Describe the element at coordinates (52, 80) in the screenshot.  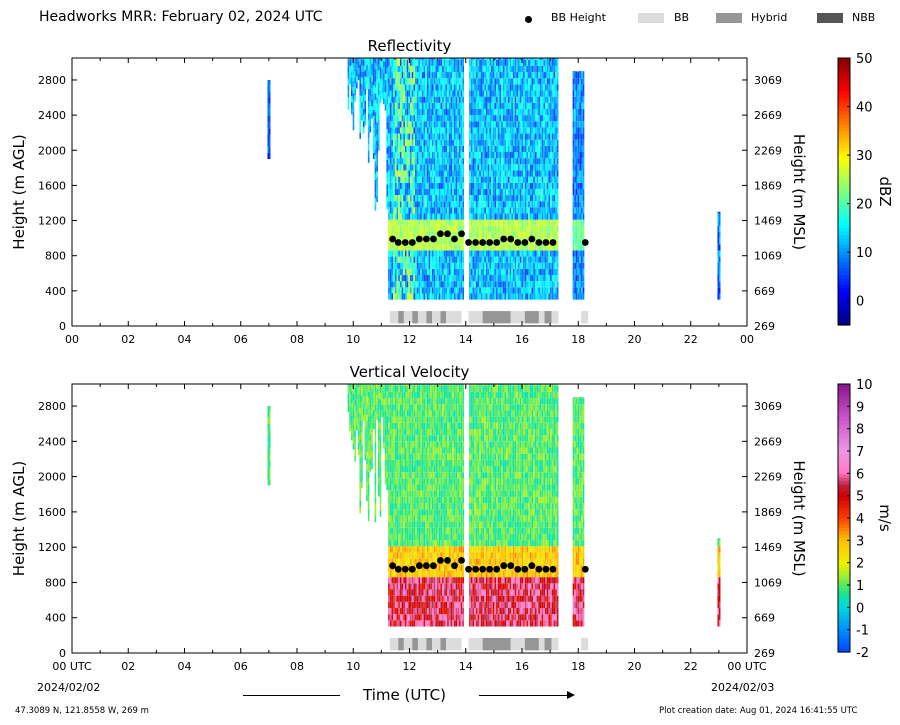
I see `y-tick-label: 2800` at that location.